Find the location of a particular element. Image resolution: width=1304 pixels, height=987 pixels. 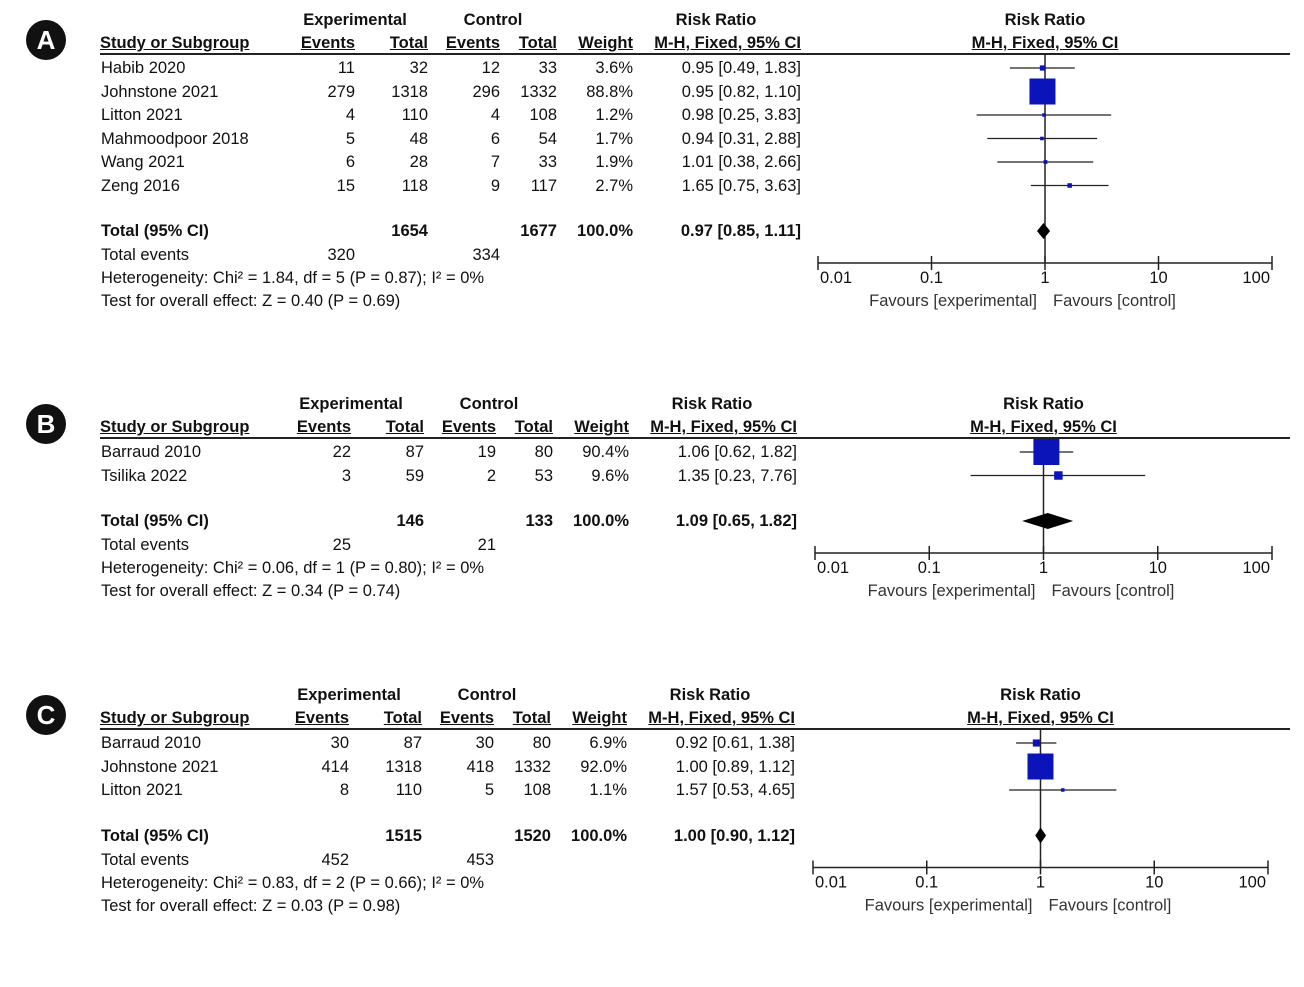

study-name: Tsilika 2022 is located at coordinates (144, 475).